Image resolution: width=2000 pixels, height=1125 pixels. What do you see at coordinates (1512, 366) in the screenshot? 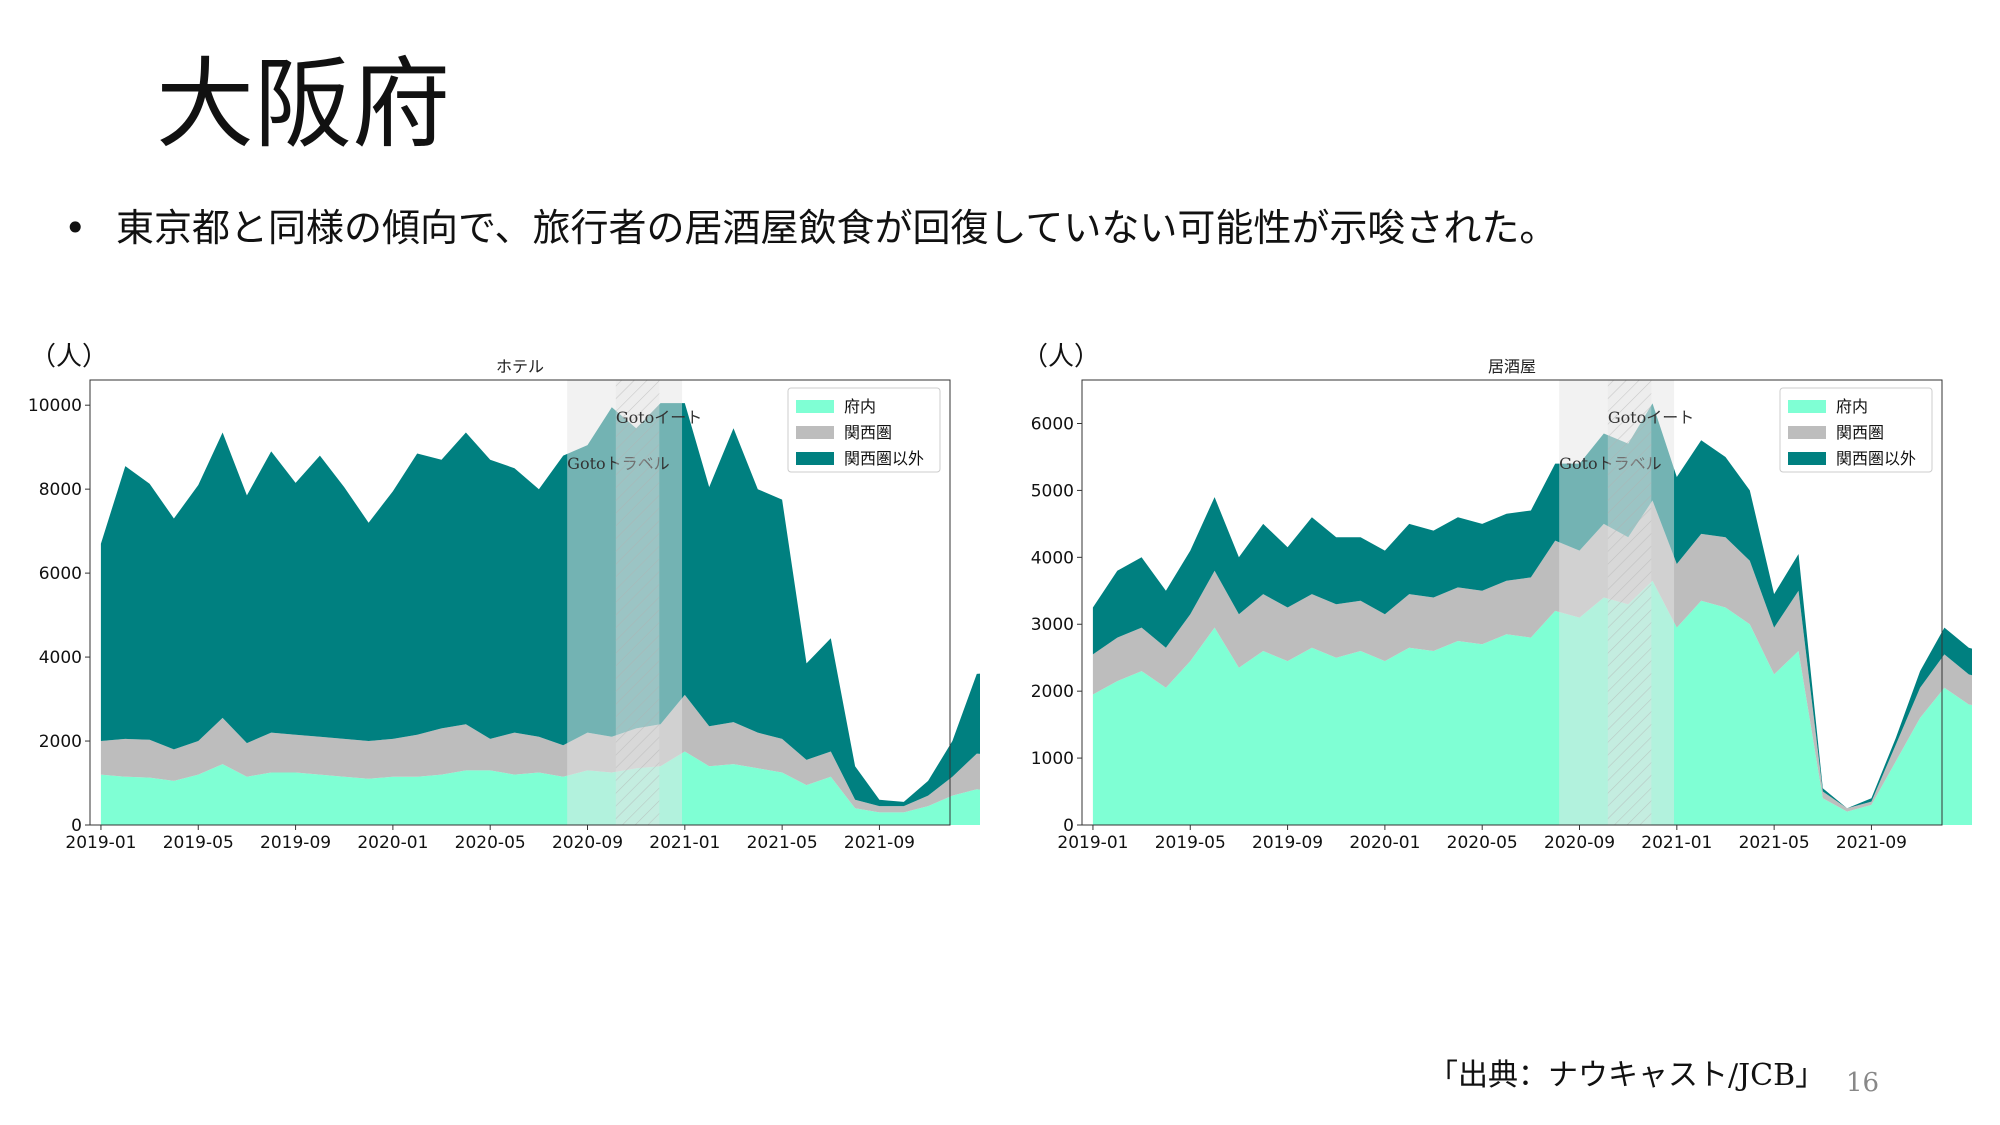
I see `chart-title: 居酒屋` at bounding box center [1512, 366].